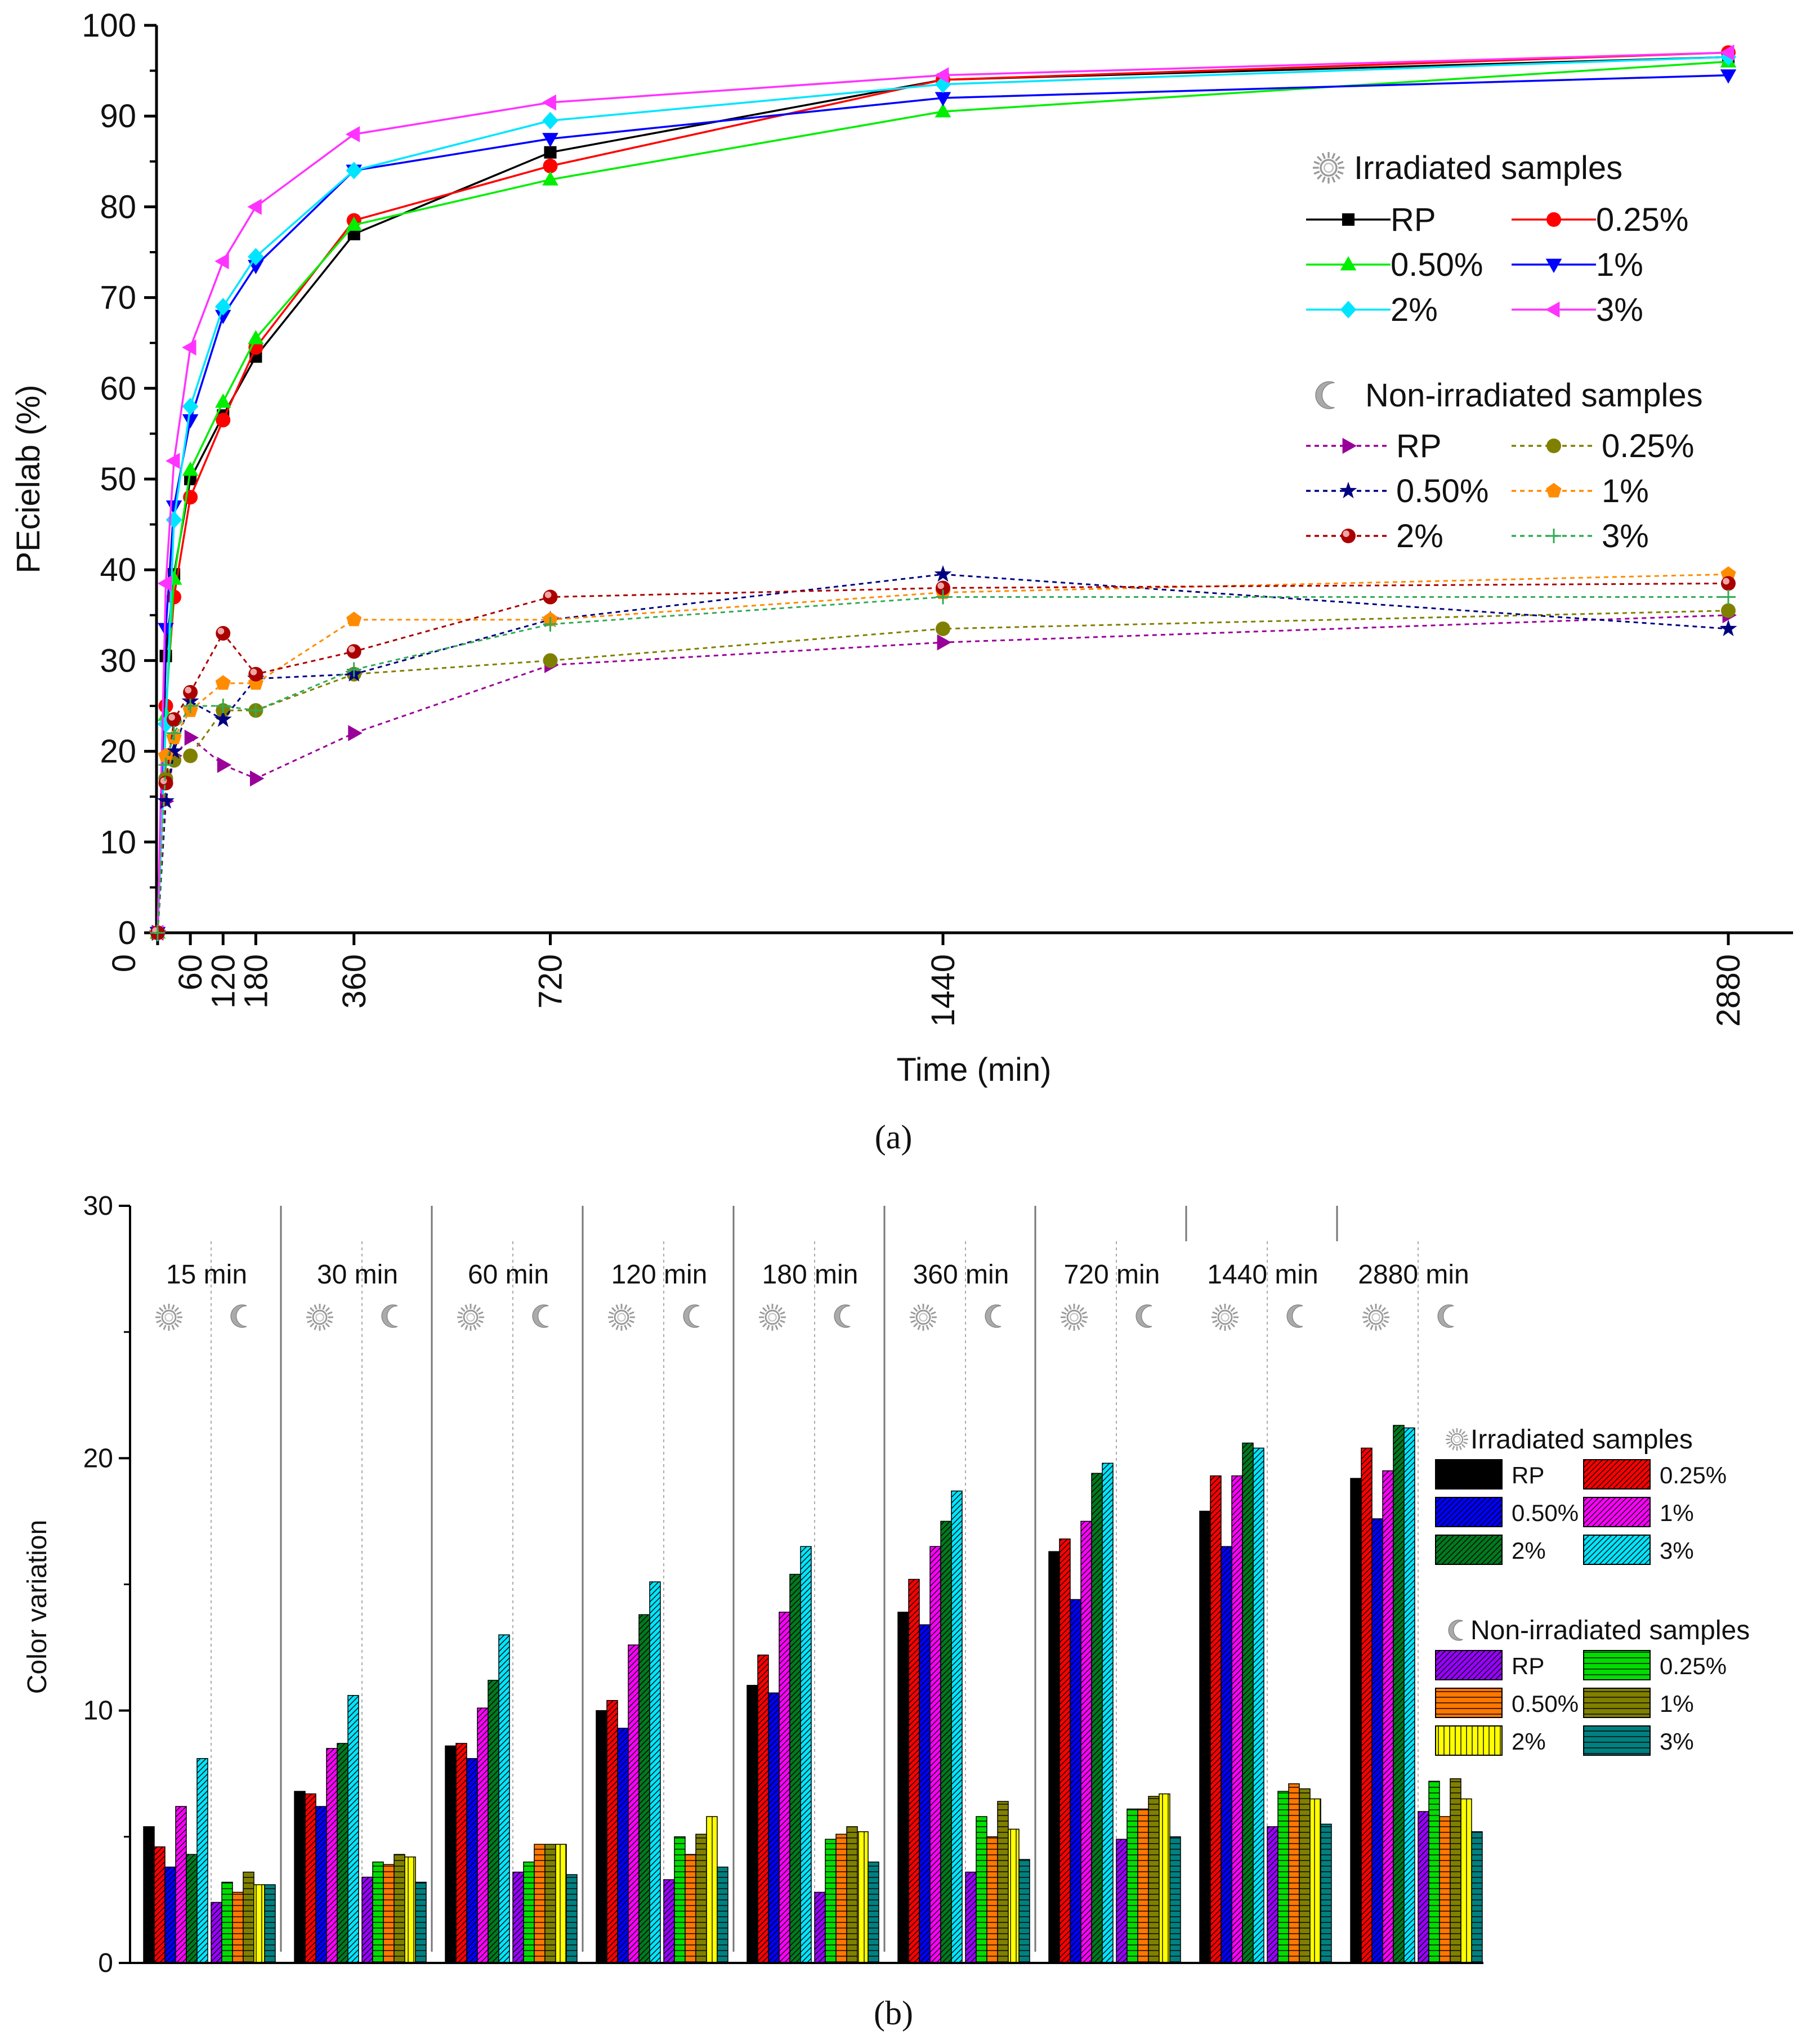 This screenshot has height=2044, width=1806. What do you see at coordinates (511, 1799) in the screenshot?
I see `panel-b-bar-group-60-min` at bounding box center [511, 1799].